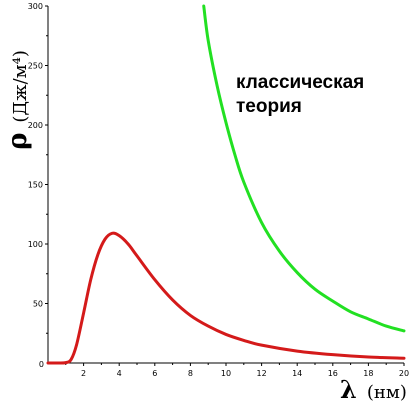 This screenshot has width=412, height=404. Describe the element at coordinates (368, 373) in the screenshot. I see `x-tick-label: 18` at that location.